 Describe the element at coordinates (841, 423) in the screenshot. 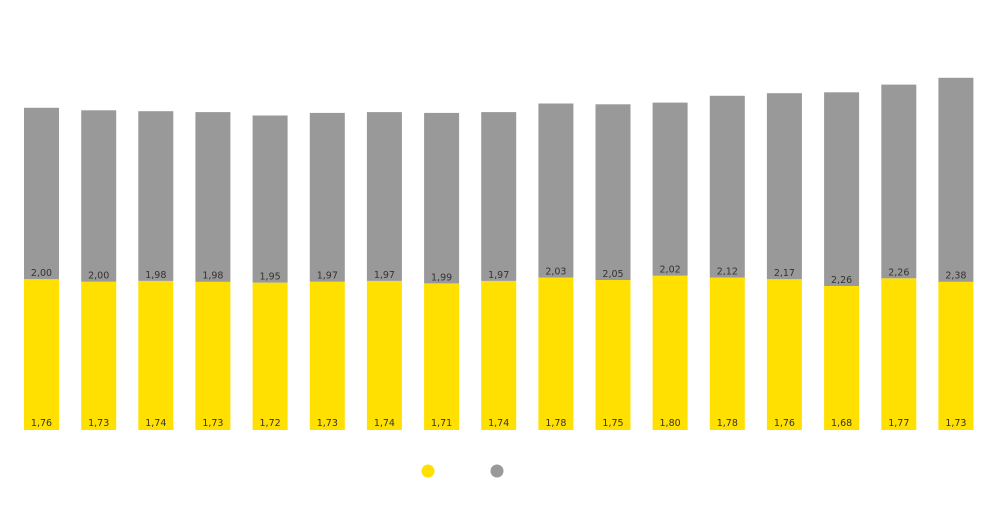

I see `data-label-series-1: 1,68` at that location.